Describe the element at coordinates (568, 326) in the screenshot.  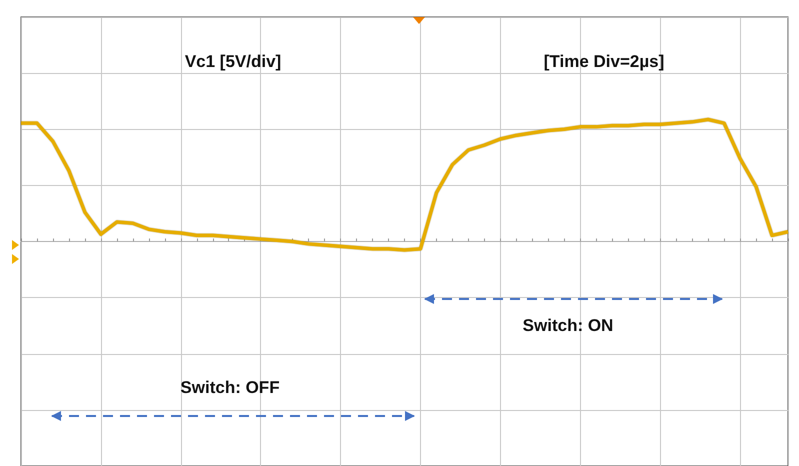
I see `text: Switch: ON` at that location.